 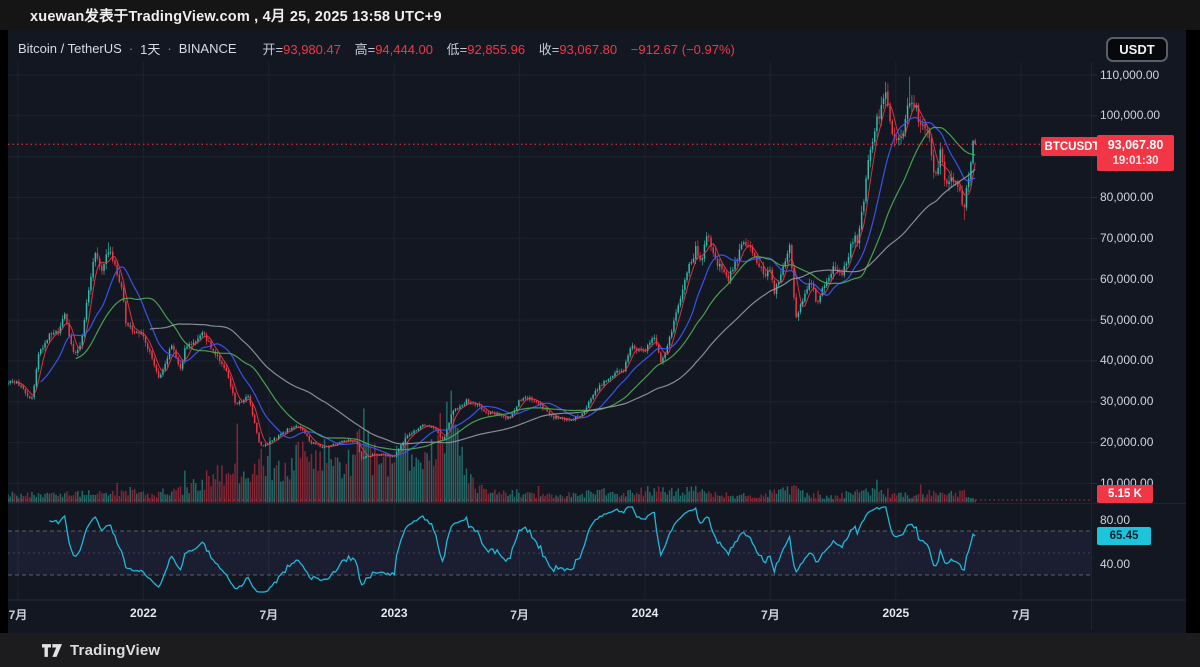 I want to click on symbol-price-badge: BTCUSDT, so click(x=1072, y=146).